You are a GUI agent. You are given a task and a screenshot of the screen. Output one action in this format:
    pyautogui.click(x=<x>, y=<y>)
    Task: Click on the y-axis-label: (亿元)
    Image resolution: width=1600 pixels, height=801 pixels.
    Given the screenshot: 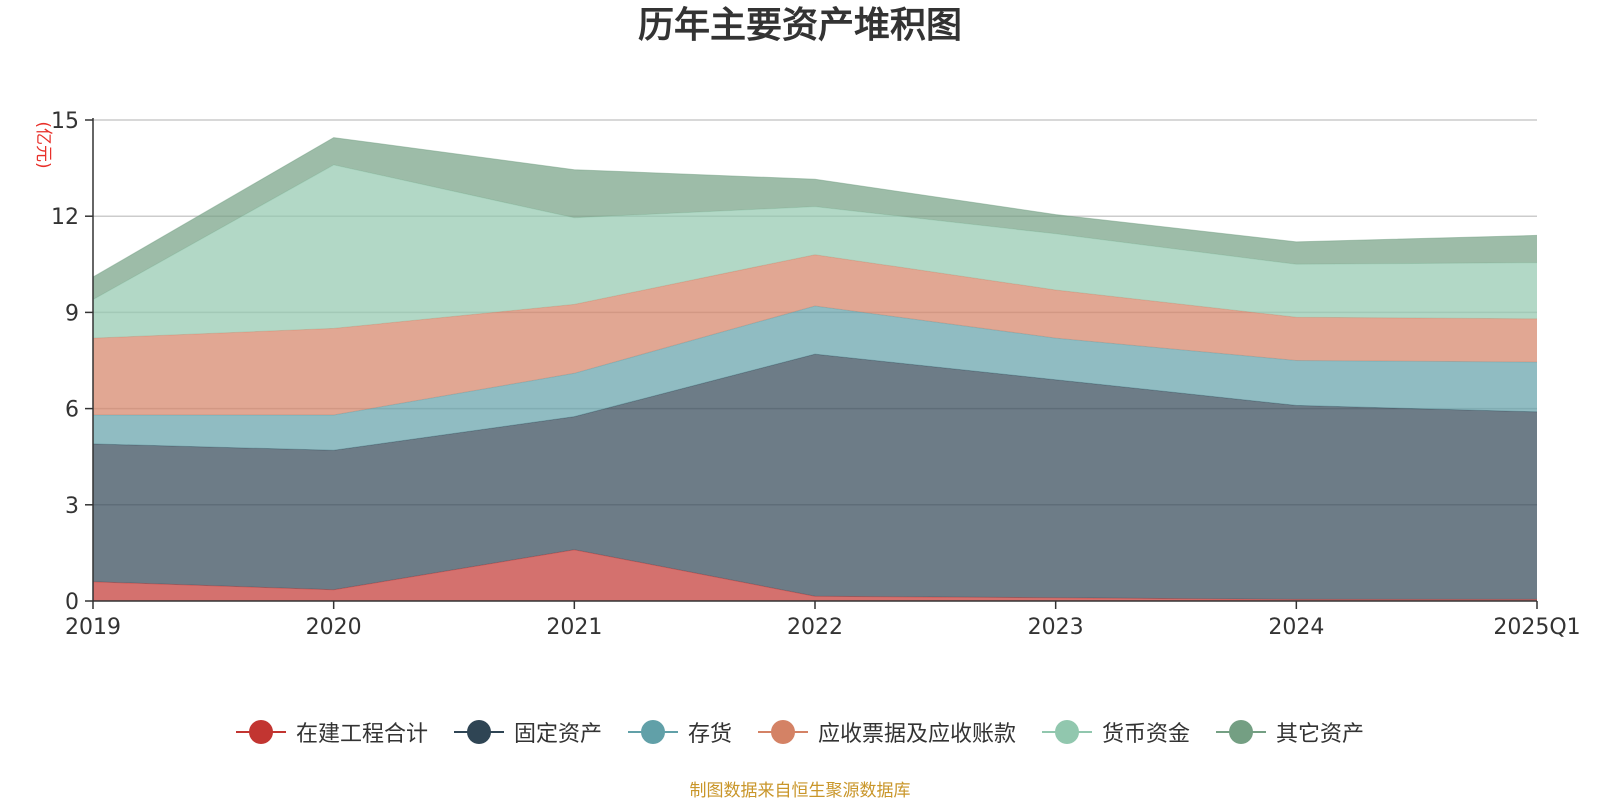 What is the action you would take?
    pyautogui.click(x=43, y=144)
    